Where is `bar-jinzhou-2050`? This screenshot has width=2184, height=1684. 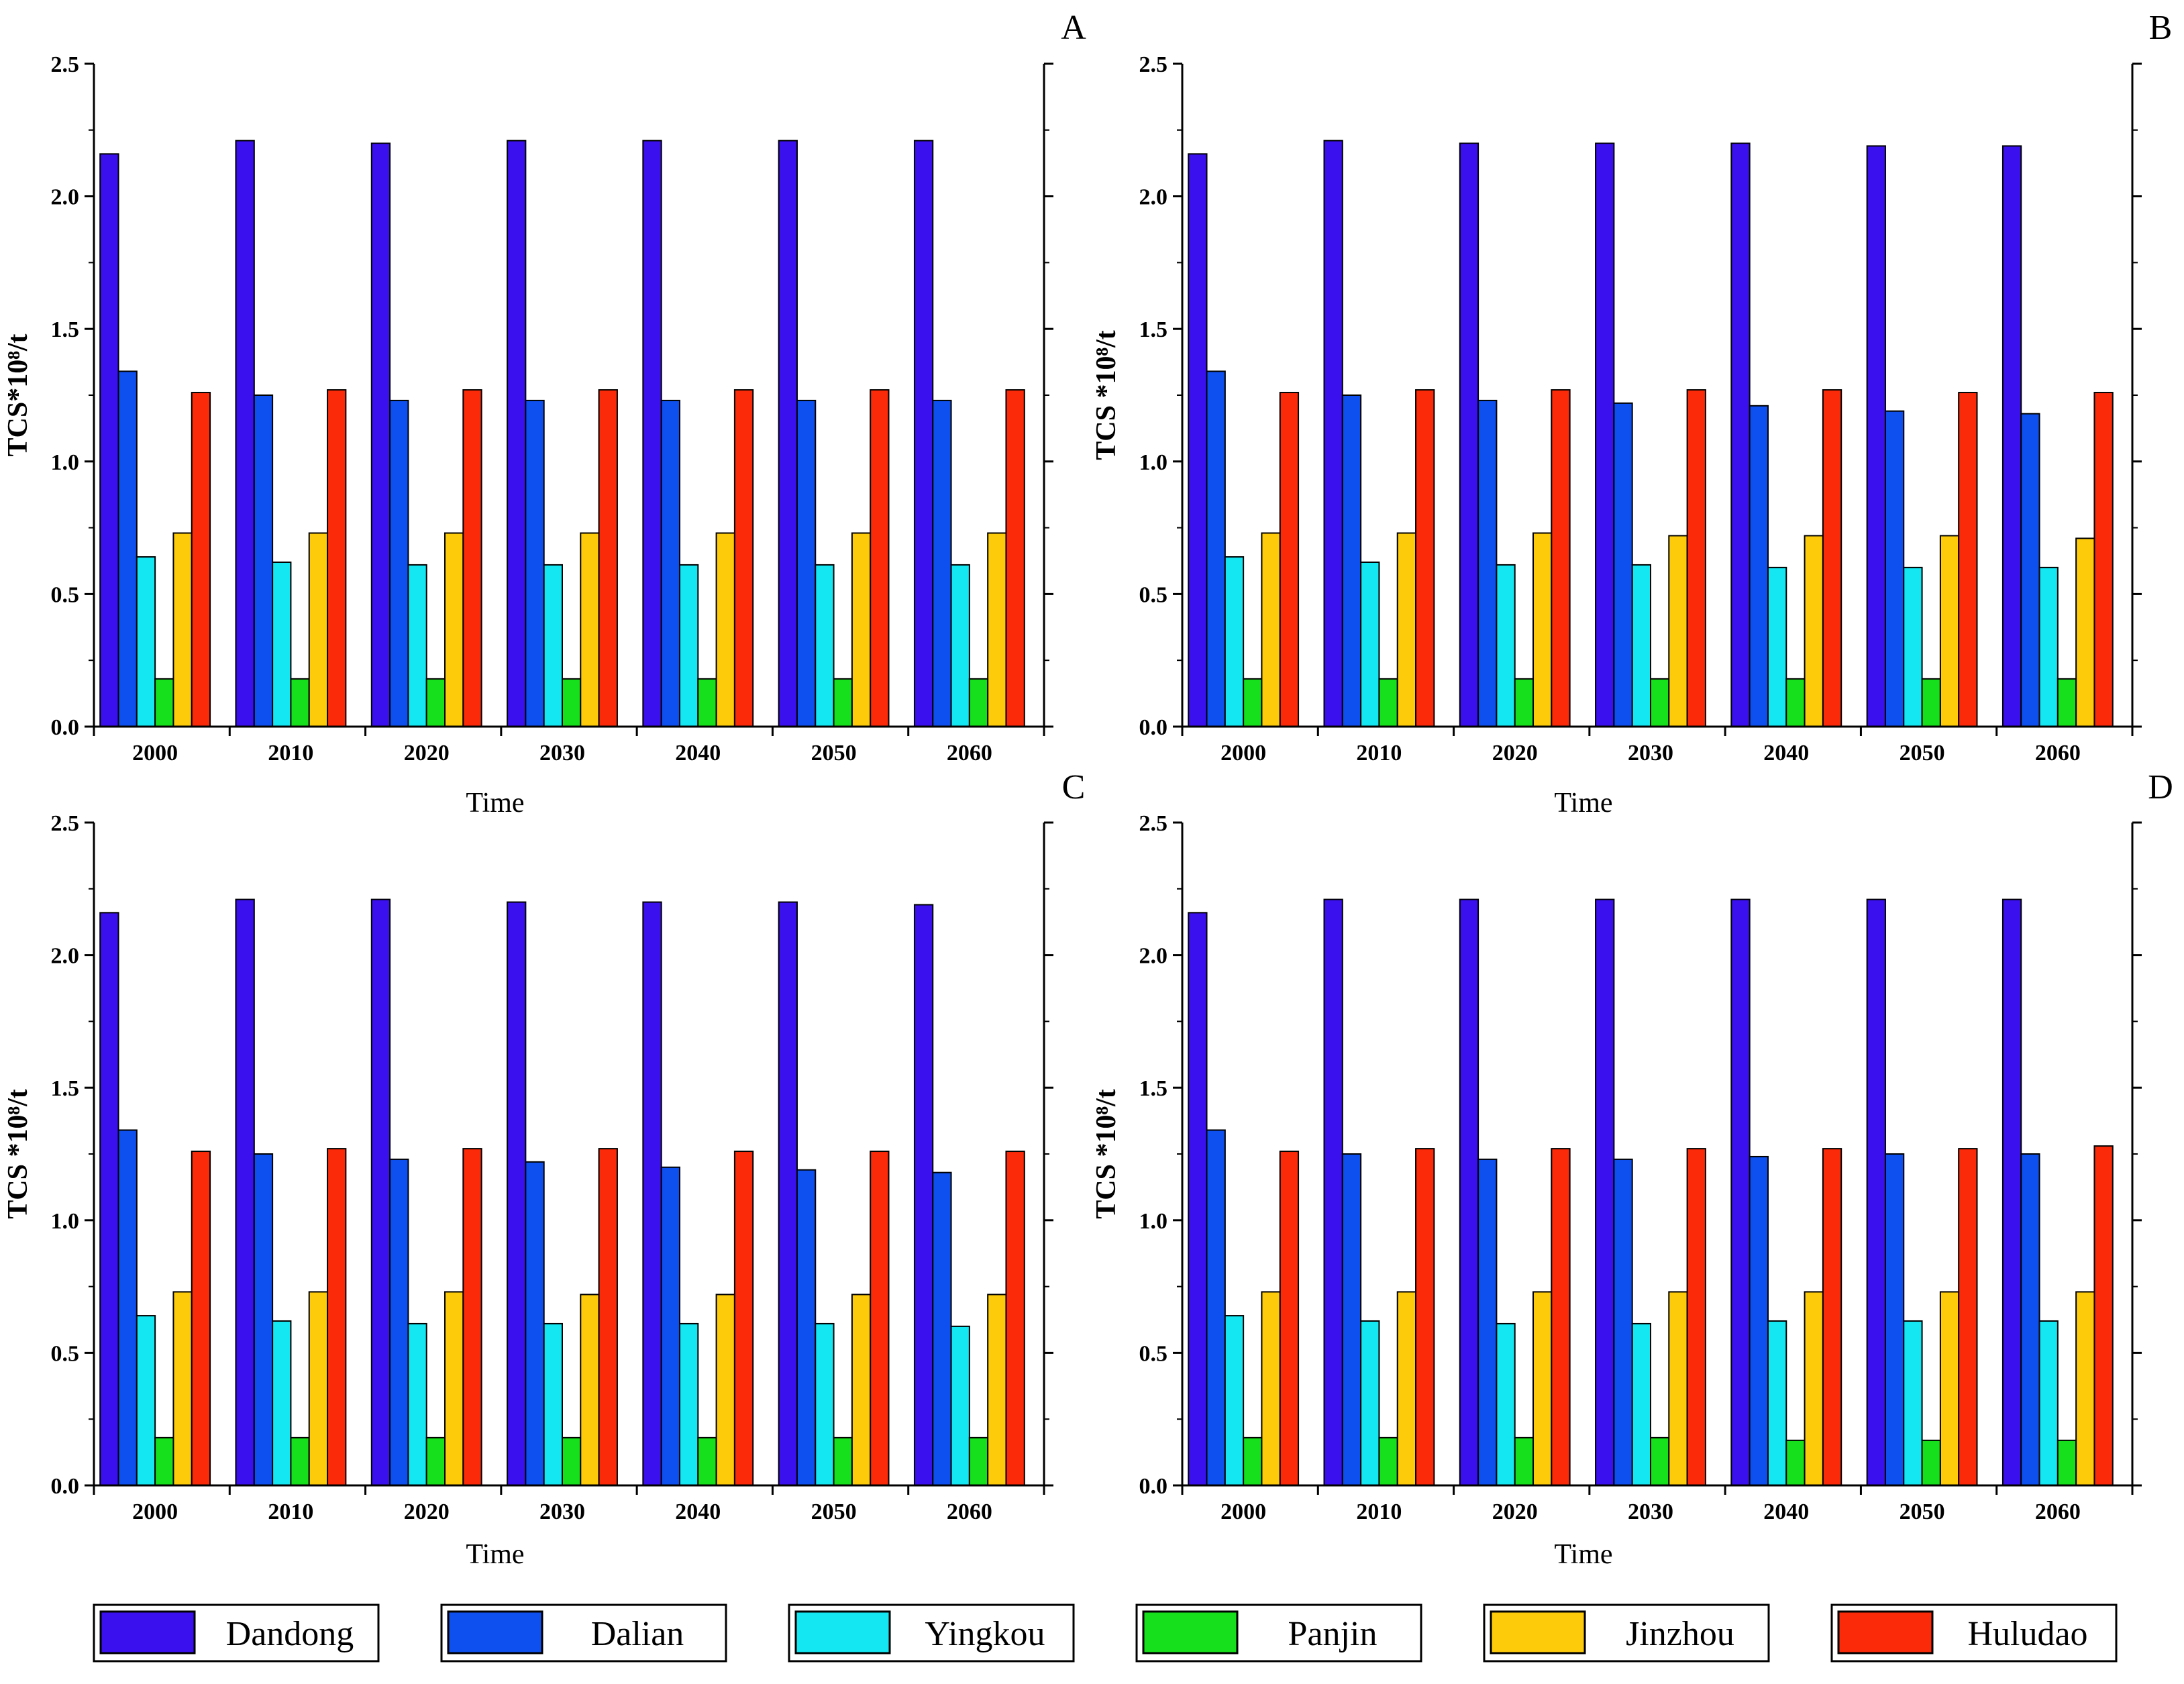
bar-jinzhou-2050 is located at coordinates (1949, 631).